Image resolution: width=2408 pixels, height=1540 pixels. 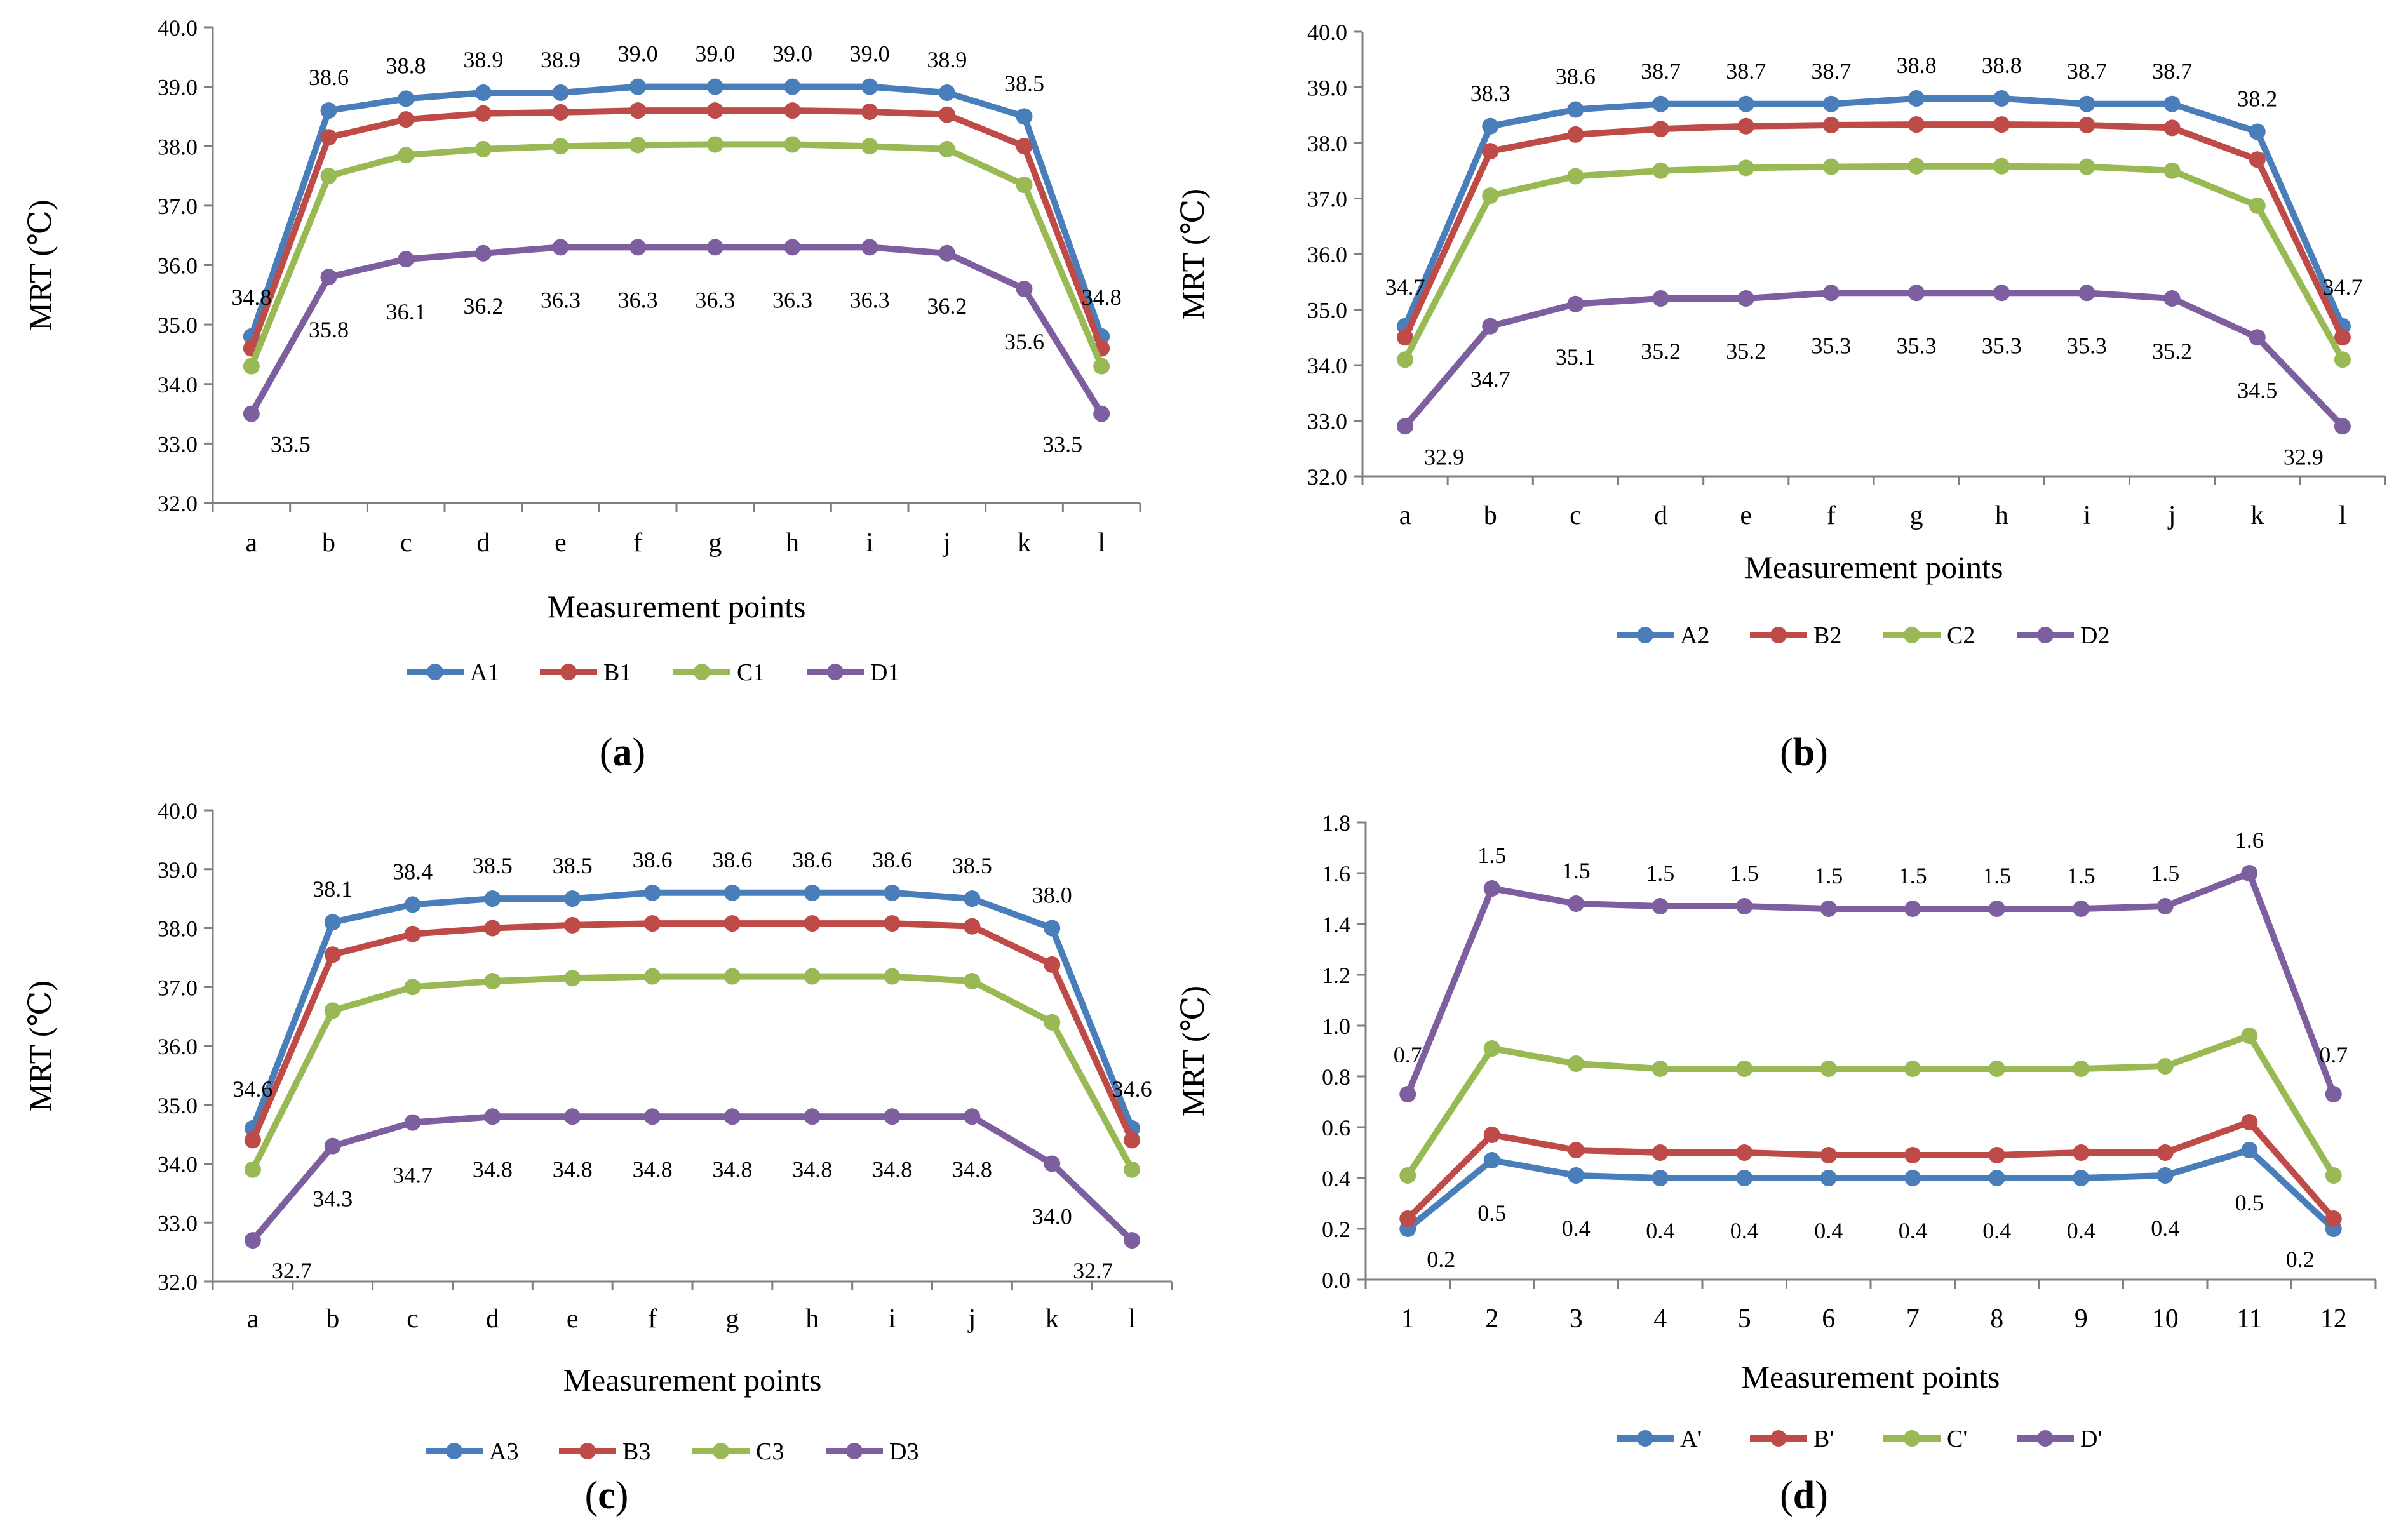 I want to click on legend-label: C1, so click(x=751, y=672).